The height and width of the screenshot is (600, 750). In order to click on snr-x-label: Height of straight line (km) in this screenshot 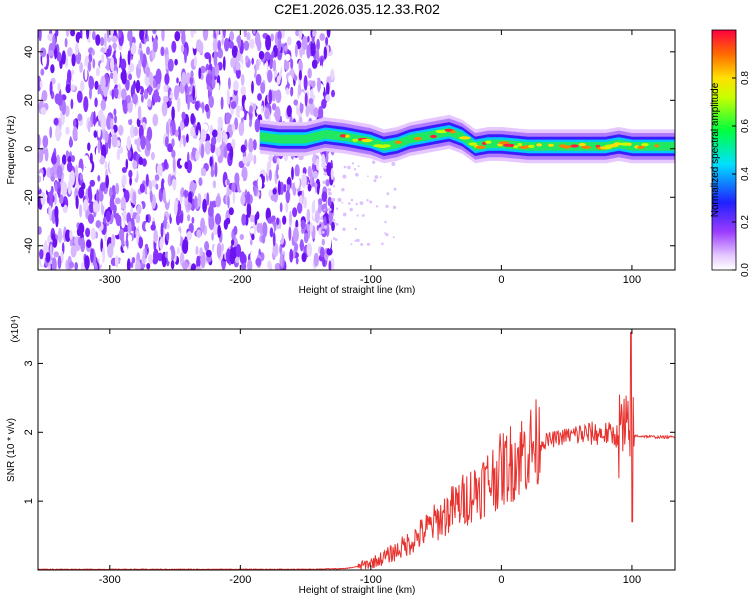, I will do `click(357, 590)`.